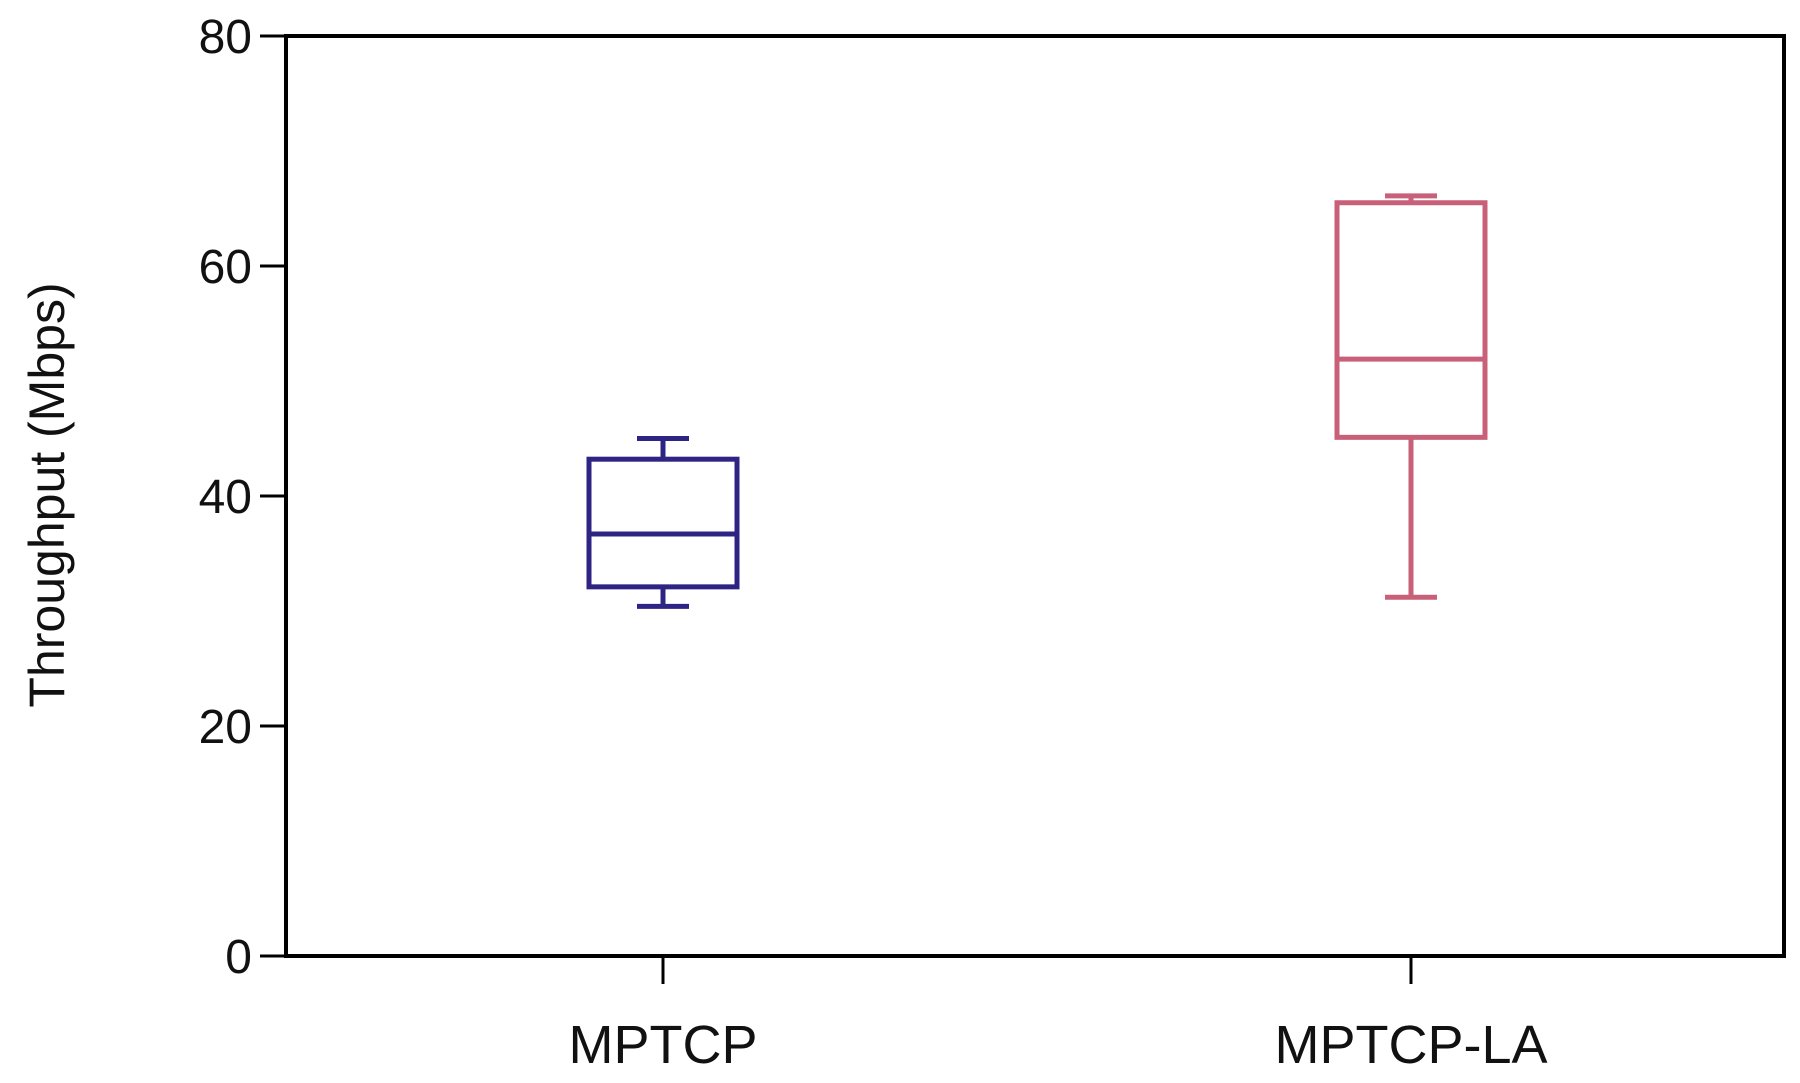 The height and width of the screenshot is (1083, 1800). What do you see at coordinates (225, 267) in the screenshot?
I see `y-tick-label: 60` at bounding box center [225, 267].